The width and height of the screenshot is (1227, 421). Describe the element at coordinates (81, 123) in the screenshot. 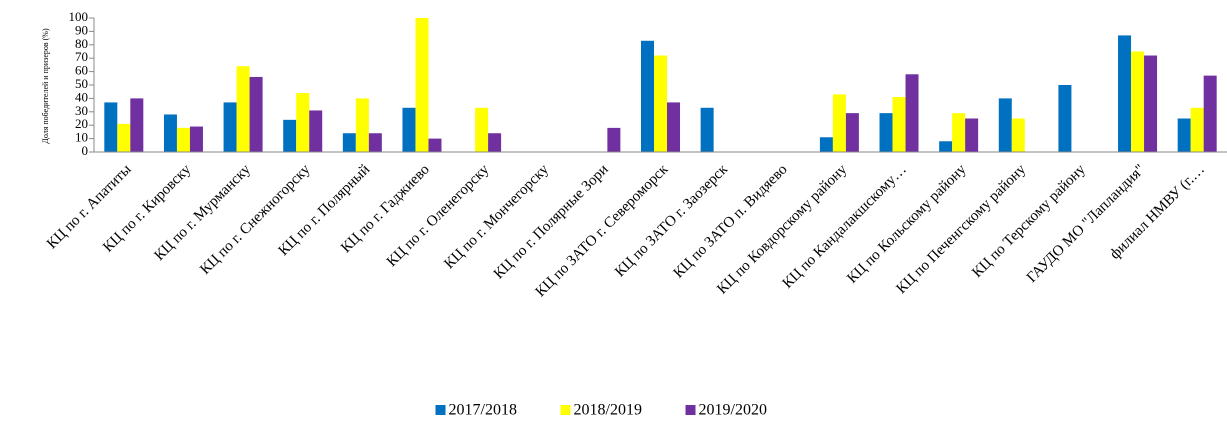

I see `y-tick-label: 20` at that location.